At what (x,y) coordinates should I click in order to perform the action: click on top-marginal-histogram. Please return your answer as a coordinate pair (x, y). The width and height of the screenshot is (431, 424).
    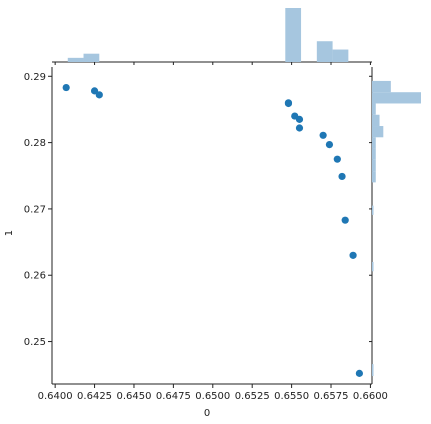
    Looking at the image, I should click on (212, 36).